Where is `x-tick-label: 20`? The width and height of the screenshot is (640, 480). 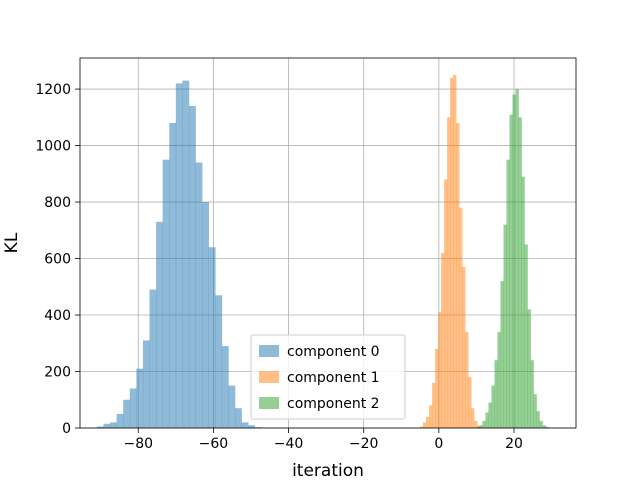
x-tick-label: 20 is located at coordinates (514, 444).